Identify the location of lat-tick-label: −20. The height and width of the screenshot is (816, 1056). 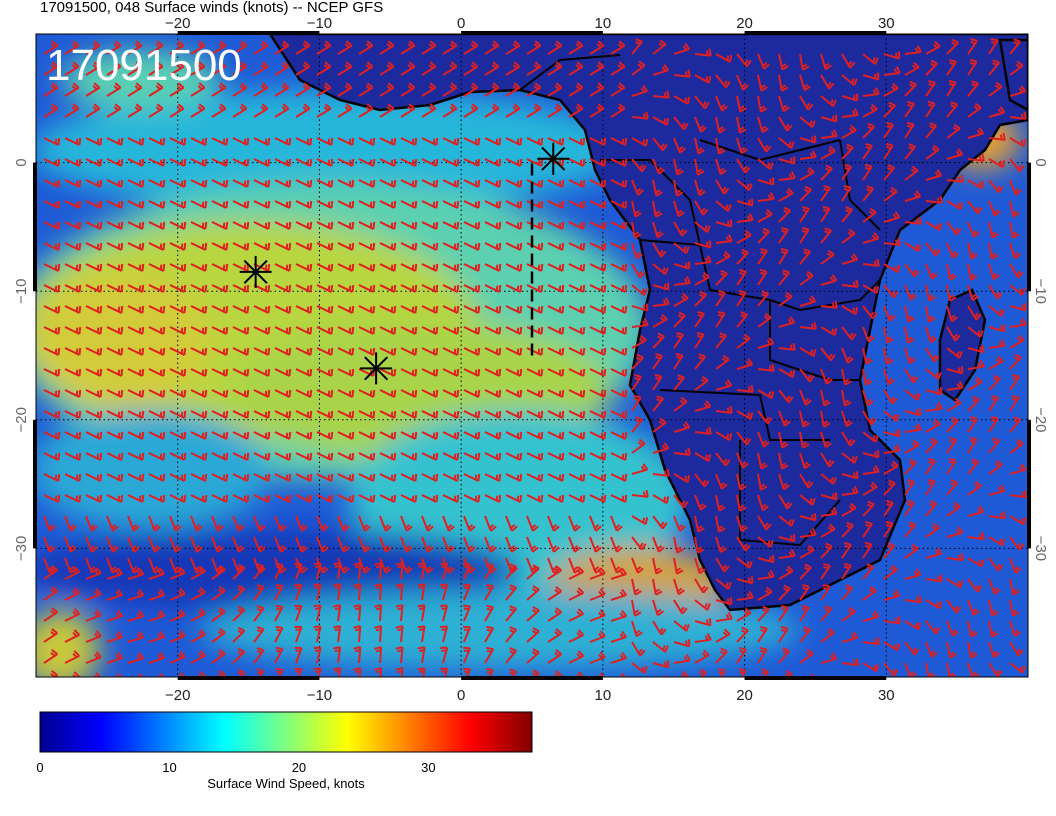
(1040, 419).